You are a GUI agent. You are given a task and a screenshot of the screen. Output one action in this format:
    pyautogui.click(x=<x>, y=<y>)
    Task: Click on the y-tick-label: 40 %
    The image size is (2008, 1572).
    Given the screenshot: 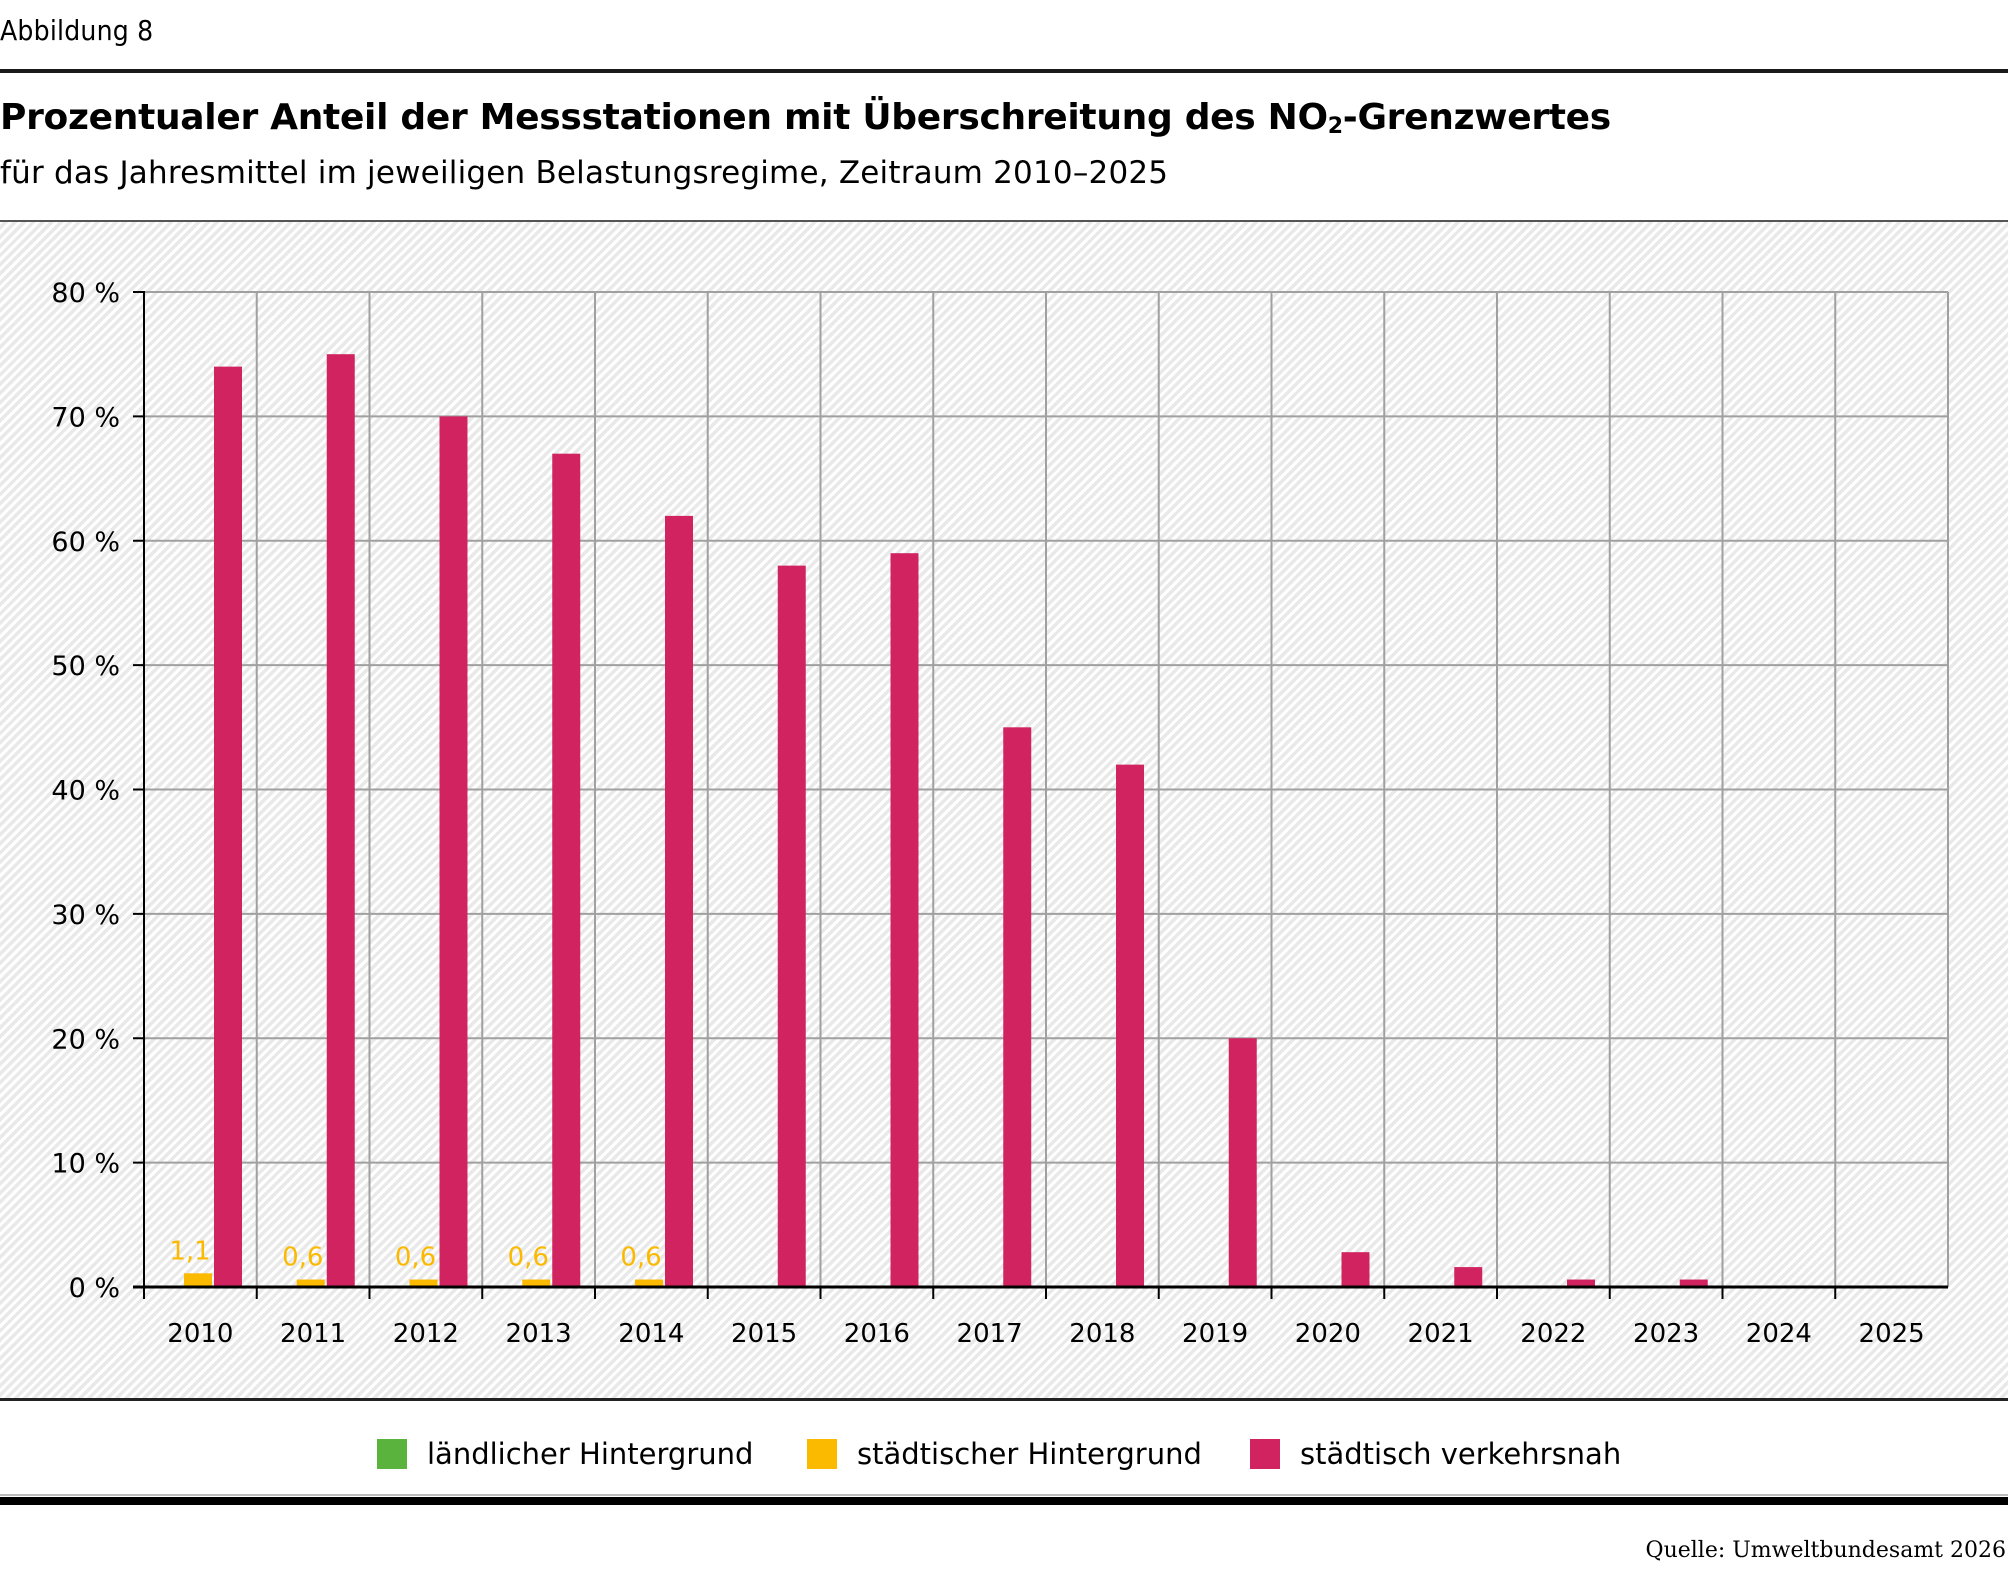 What is the action you would take?
    pyautogui.click(x=85, y=791)
    